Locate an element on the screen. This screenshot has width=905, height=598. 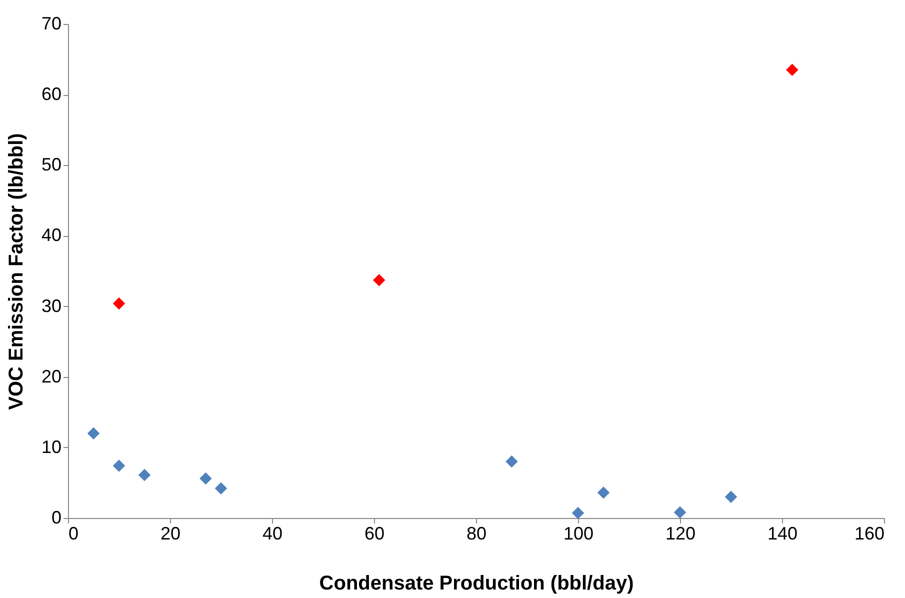
x-tick-label: 0 is located at coordinates (73, 534).